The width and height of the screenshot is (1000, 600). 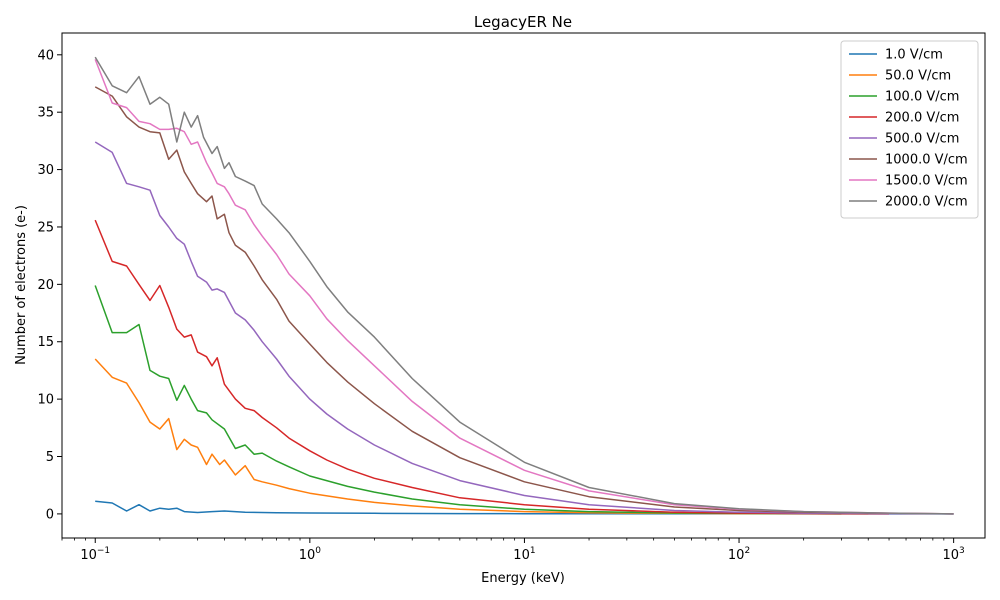 I want to click on y-axis-label: Number of electrons (e-), so click(x=21, y=285).